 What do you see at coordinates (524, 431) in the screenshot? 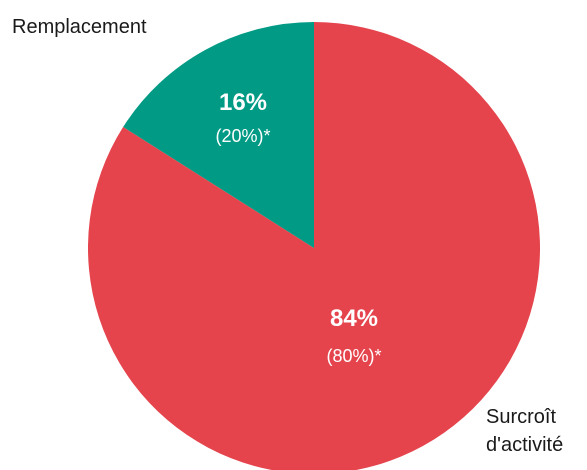
I see `category-label-surcroit: Surcroît d'activité` at bounding box center [524, 431].